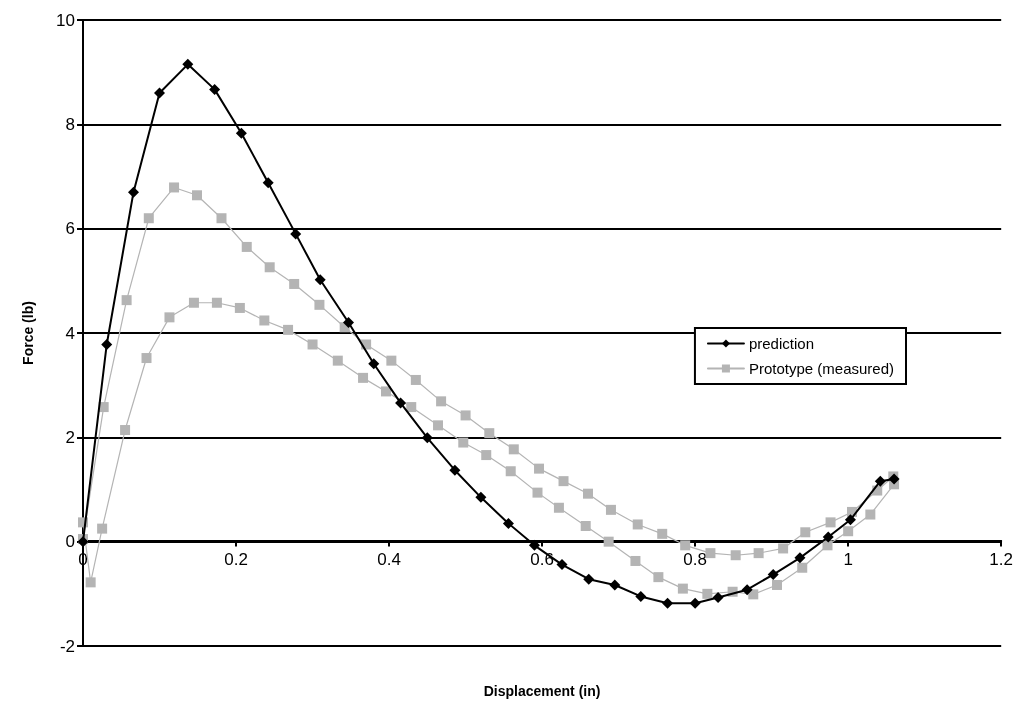 The height and width of the screenshot is (711, 1024). Describe the element at coordinates (236, 559) in the screenshot. I see `x-tick-label: 0.2` at that location.